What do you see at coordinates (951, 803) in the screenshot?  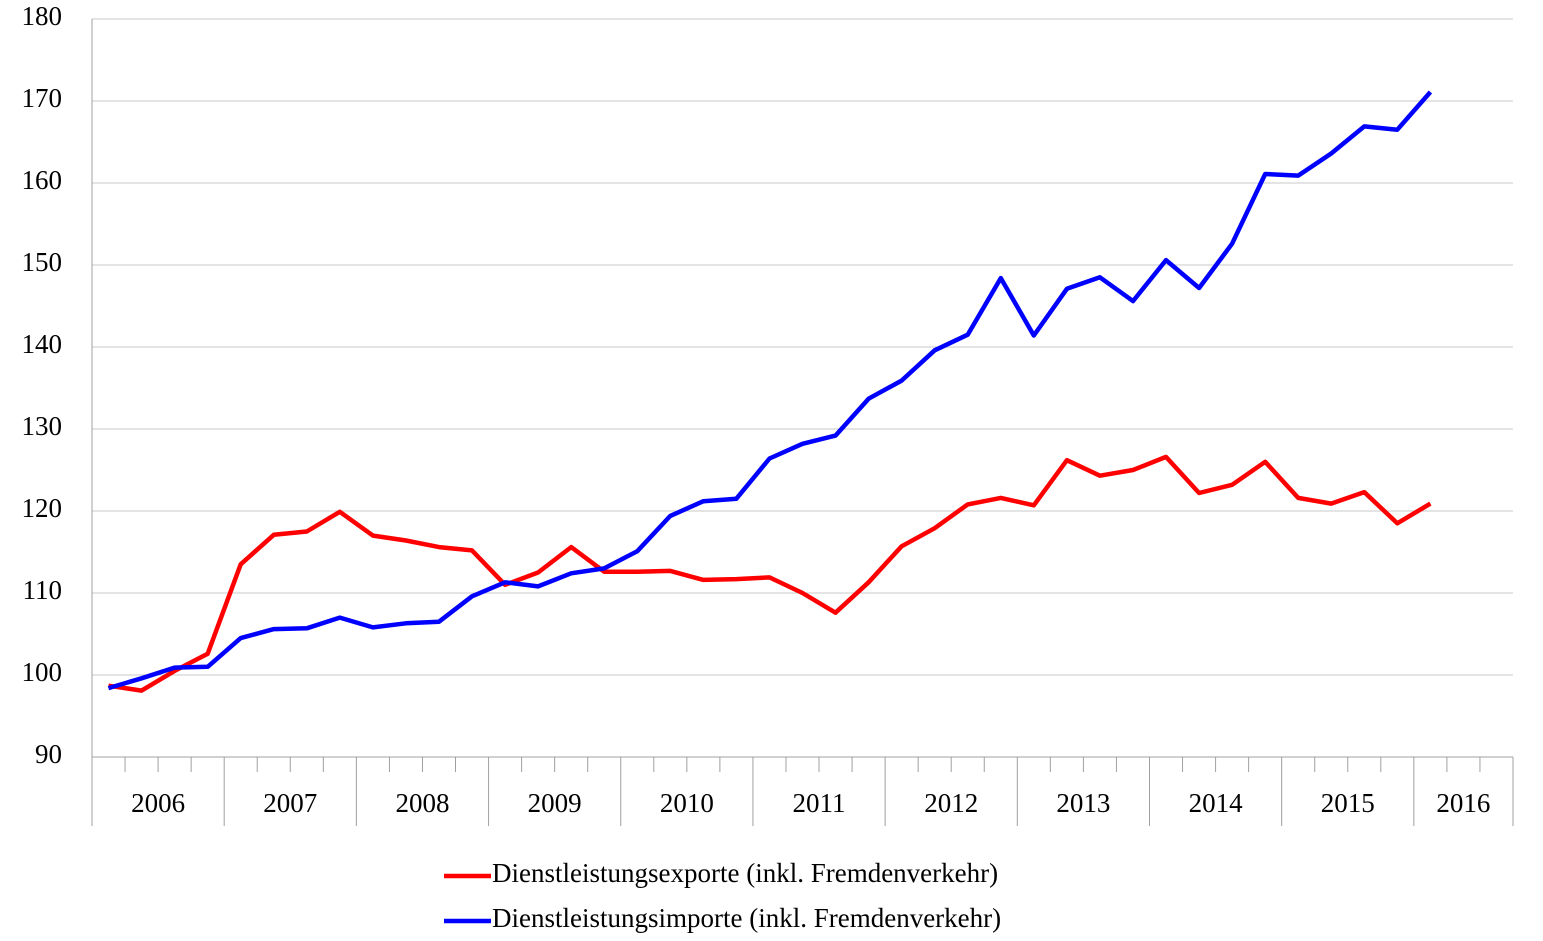 I see `x-group-label: 2012` at bounding box center [951, 803].